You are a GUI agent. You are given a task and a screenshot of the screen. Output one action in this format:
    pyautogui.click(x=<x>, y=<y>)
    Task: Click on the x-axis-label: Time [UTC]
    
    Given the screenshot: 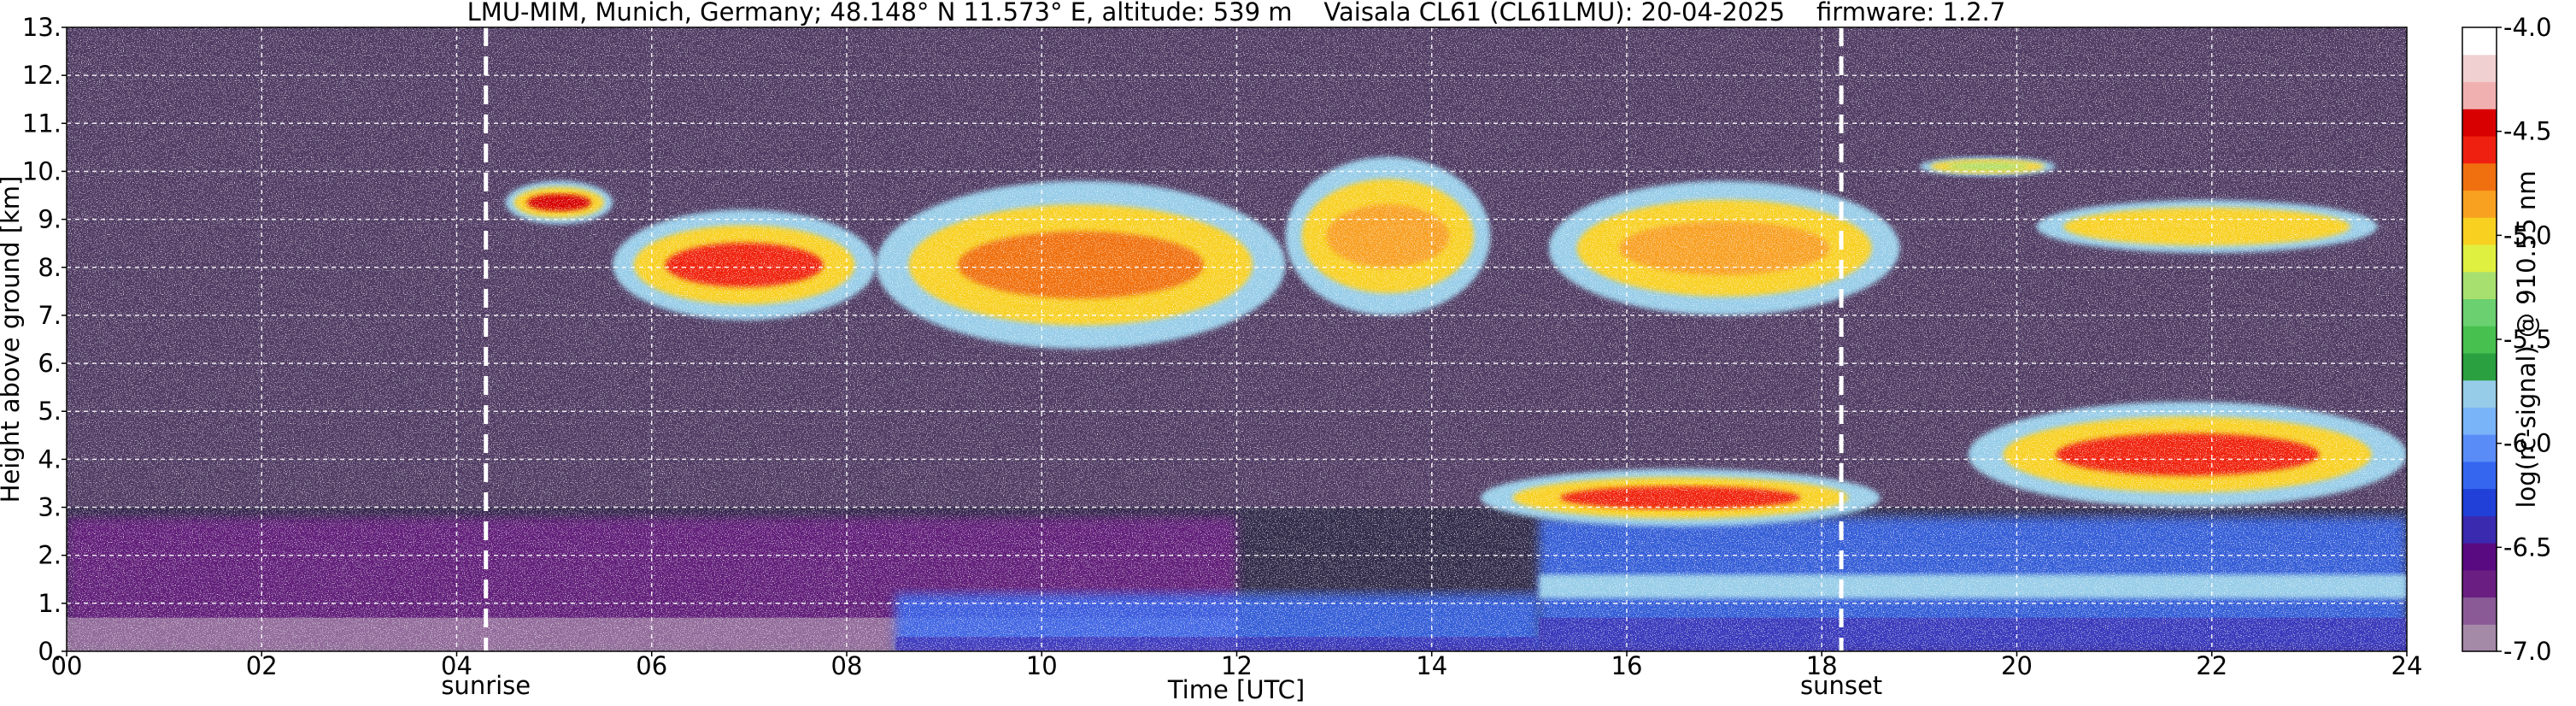 What is the action you would take?
    pyautogui.click(x=1236, y=689)
    